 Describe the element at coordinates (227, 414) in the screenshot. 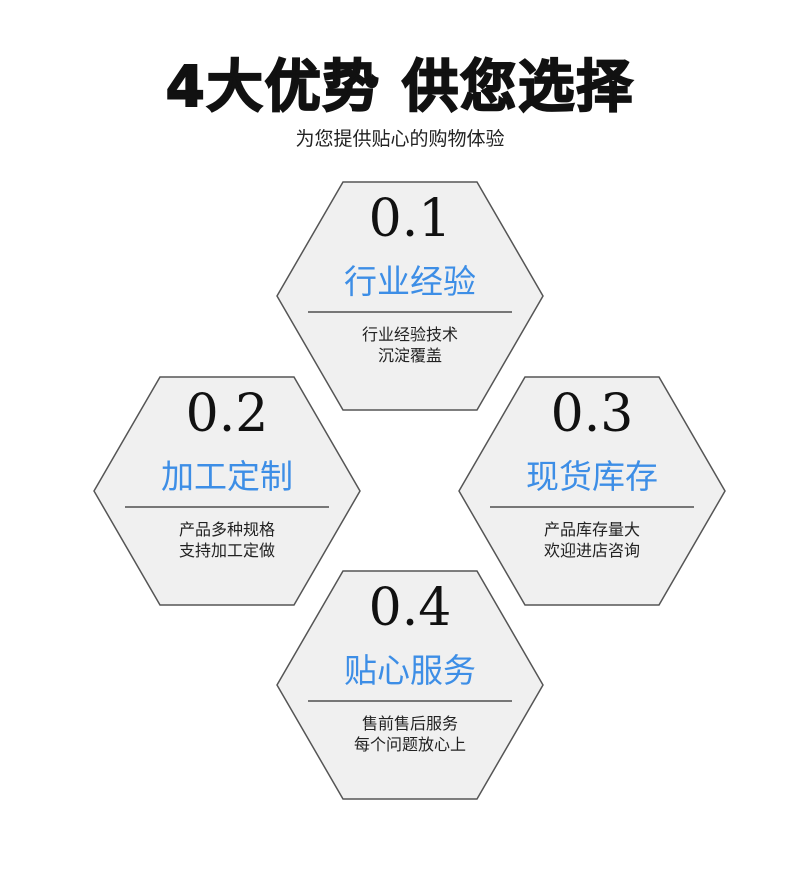

I see `card-number: 0.2` at that location.